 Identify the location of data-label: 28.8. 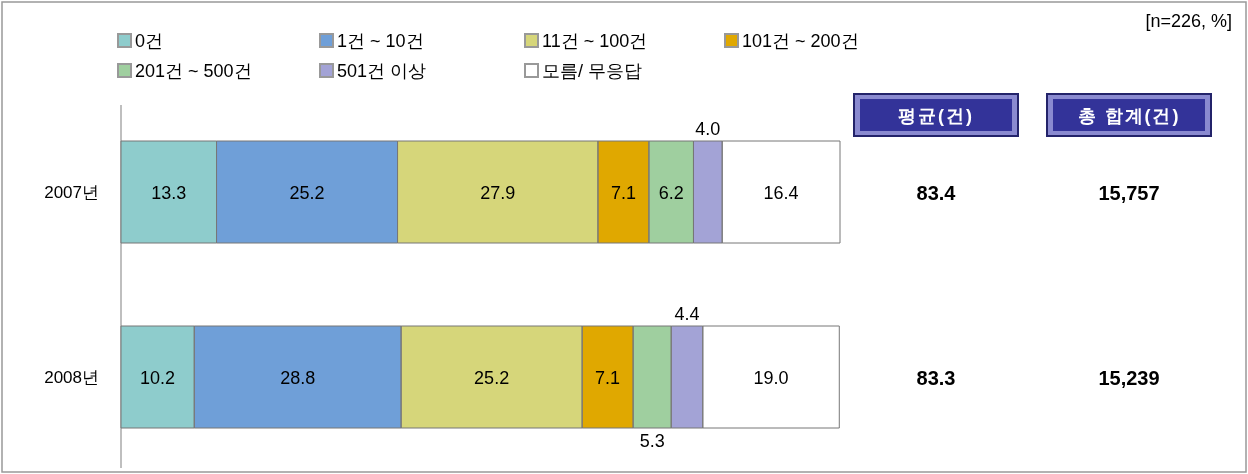
(298, 378).